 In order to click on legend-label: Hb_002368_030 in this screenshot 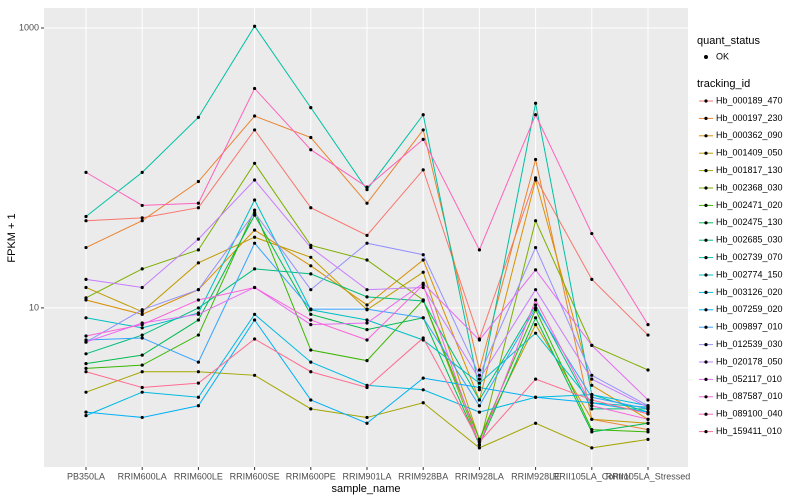, I will do `click(749, 187)`.